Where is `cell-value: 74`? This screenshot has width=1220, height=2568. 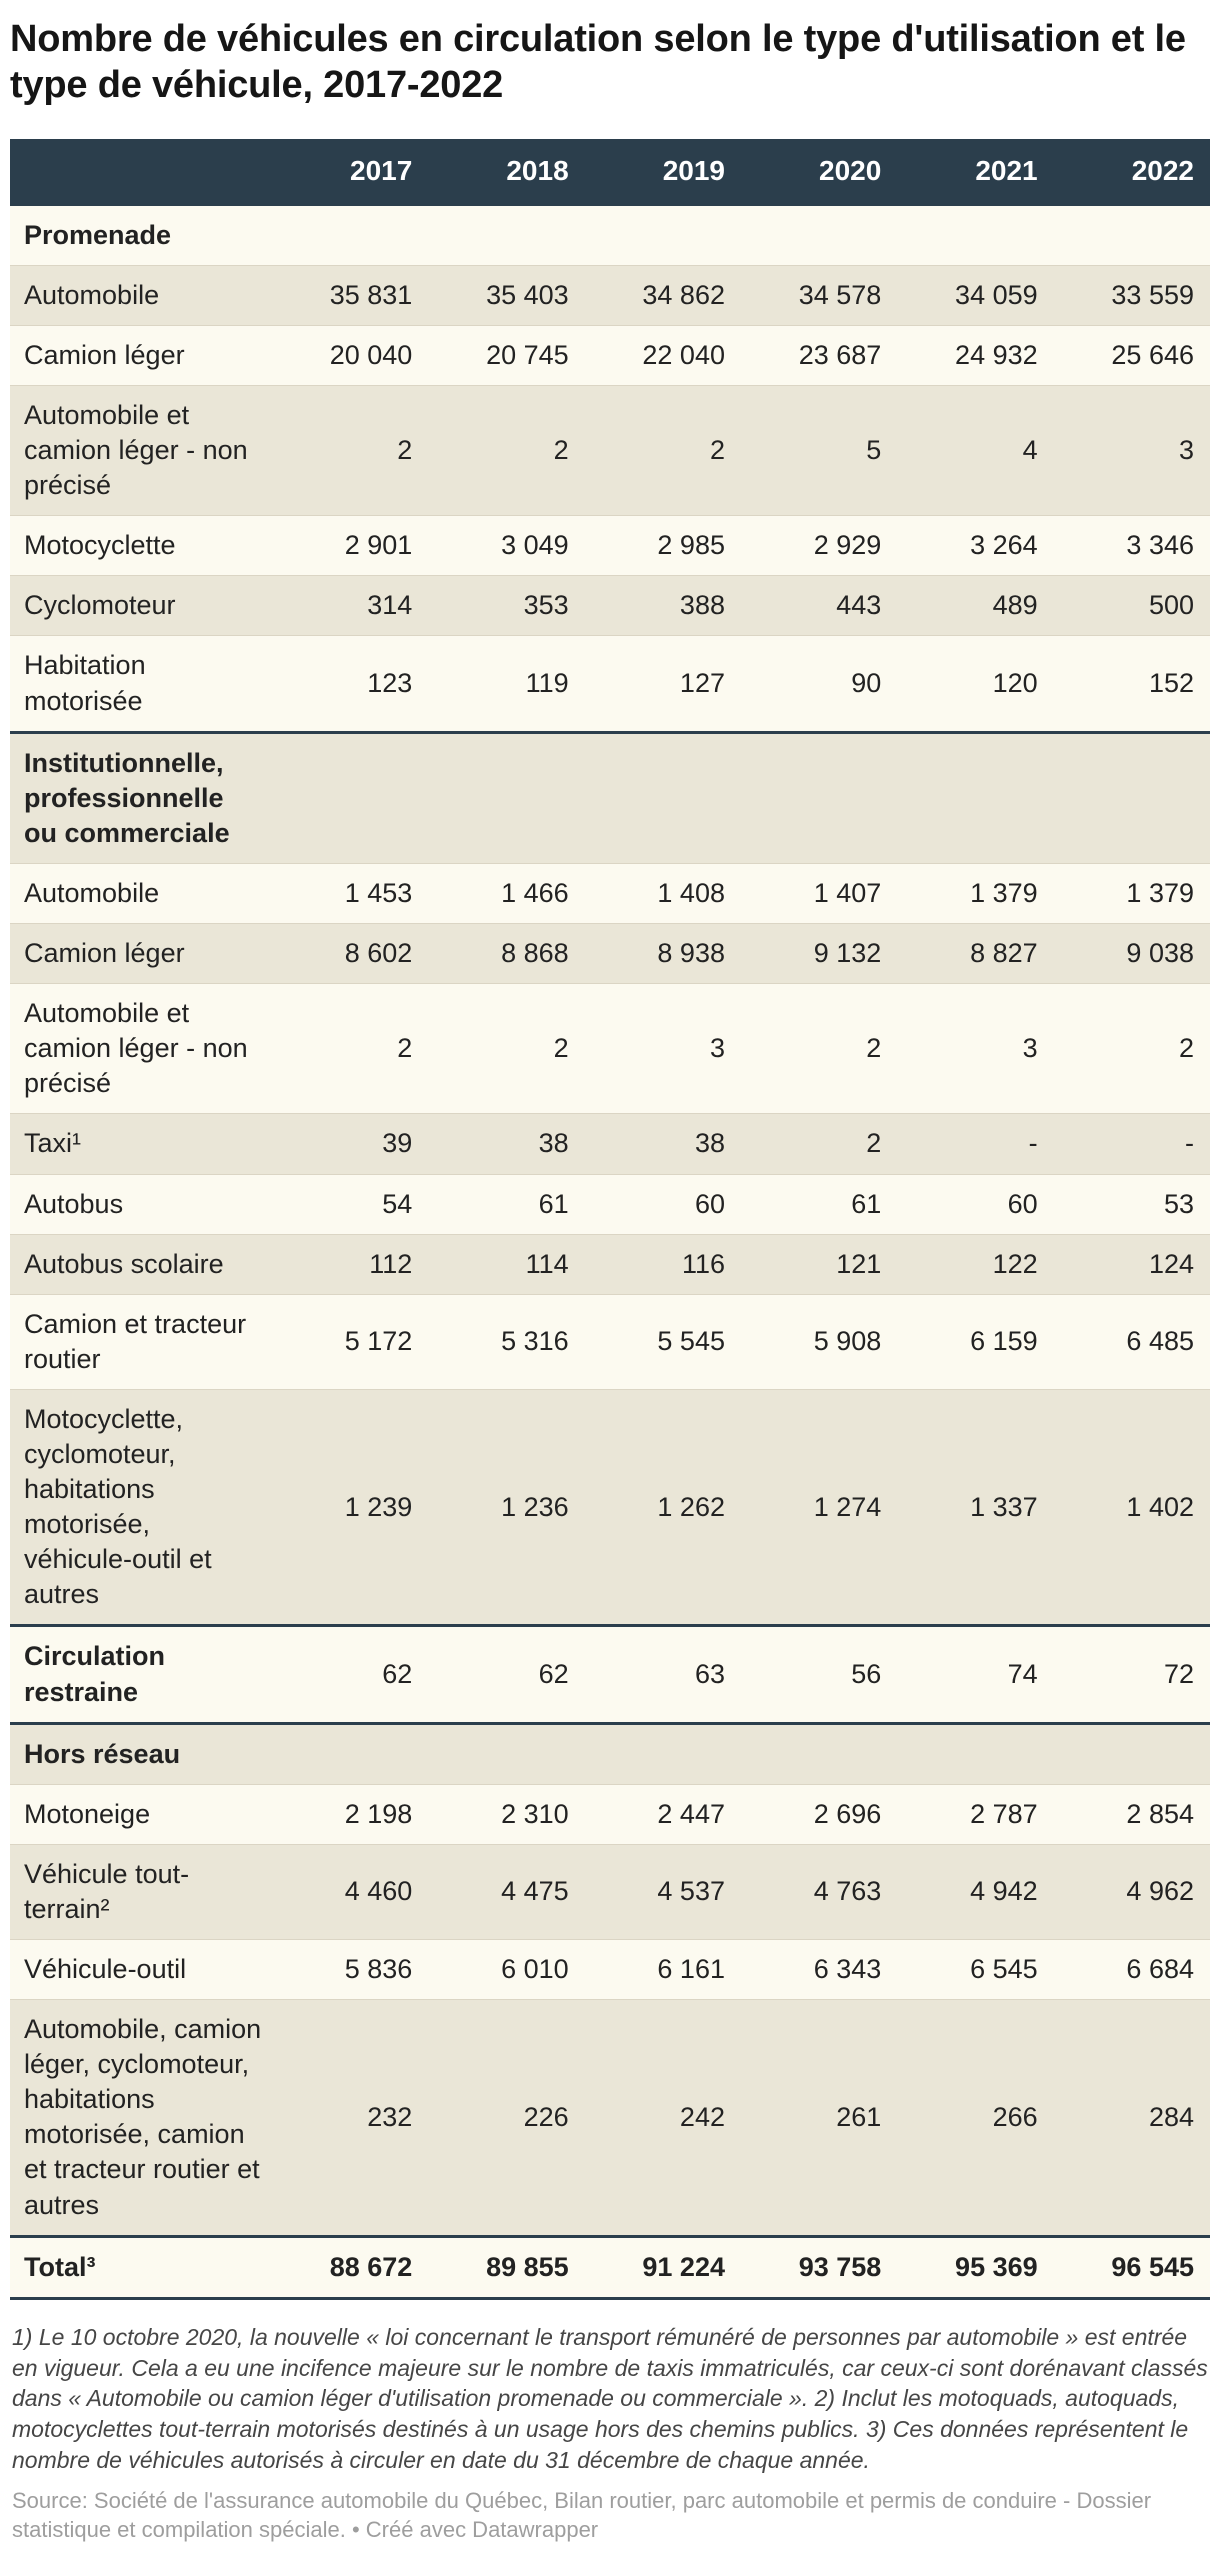 cell-value: 74 is located at coordinates (1022, 1673).